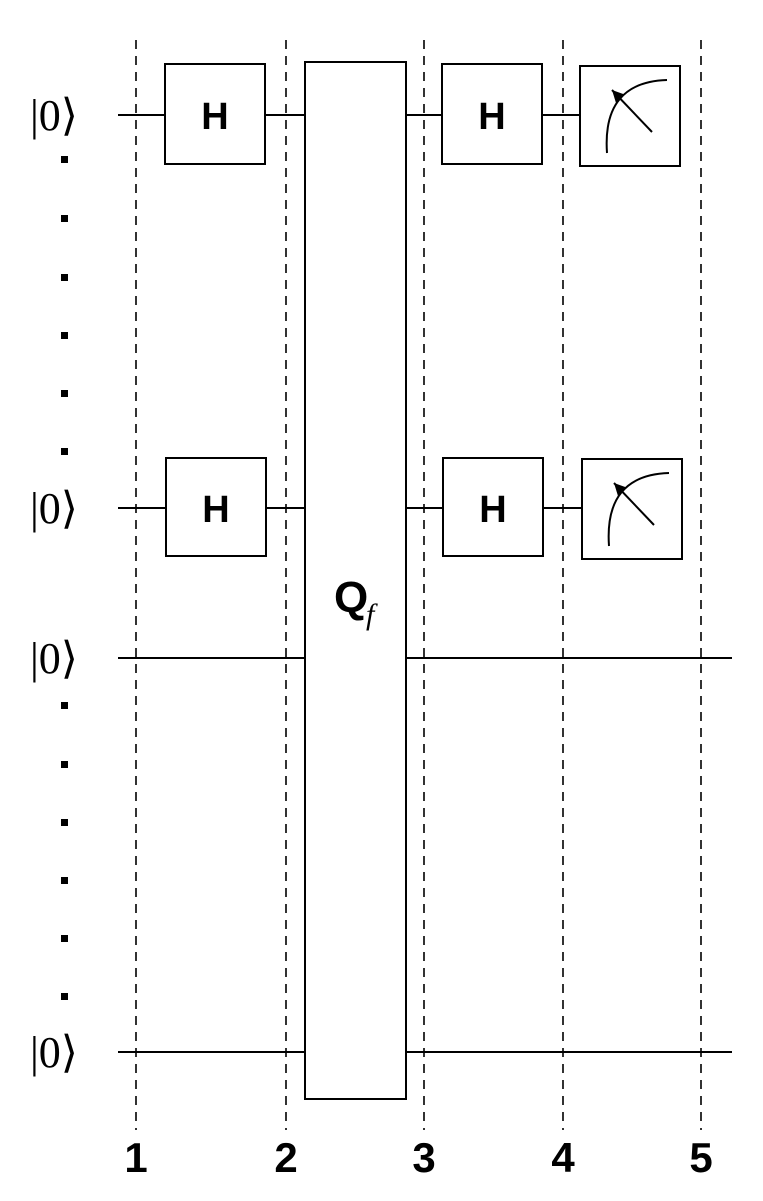 This screenshot has height=1201, width=763. Describe the element at coordinates (423, 1157) in the screenshot. I see `step-label-3: 3` at that location.